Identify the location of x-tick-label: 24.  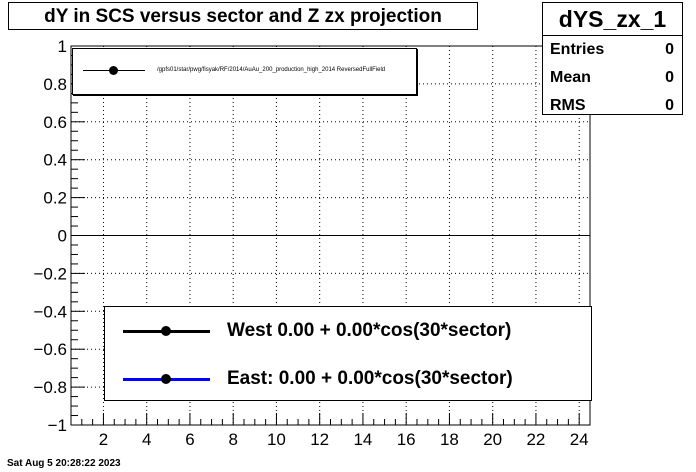
(579, 439).